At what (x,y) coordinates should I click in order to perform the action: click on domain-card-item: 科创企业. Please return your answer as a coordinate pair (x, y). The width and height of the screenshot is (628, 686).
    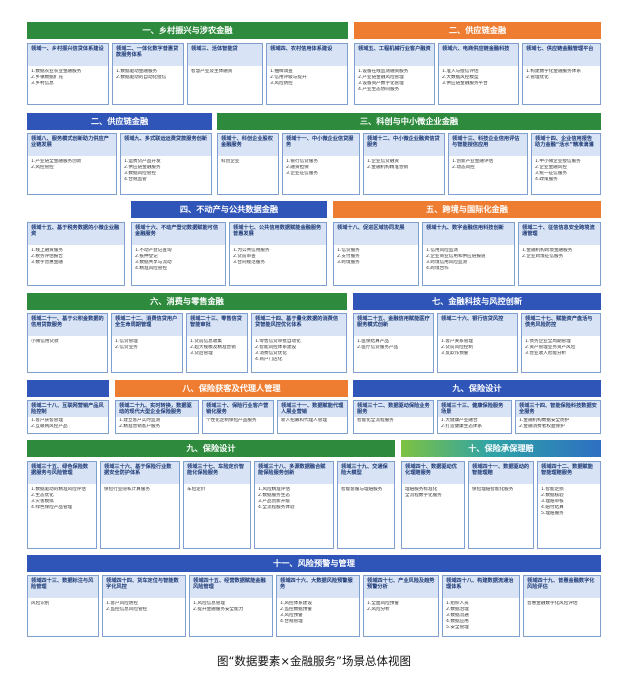
    Looking at the image, I should click on (230, 161).